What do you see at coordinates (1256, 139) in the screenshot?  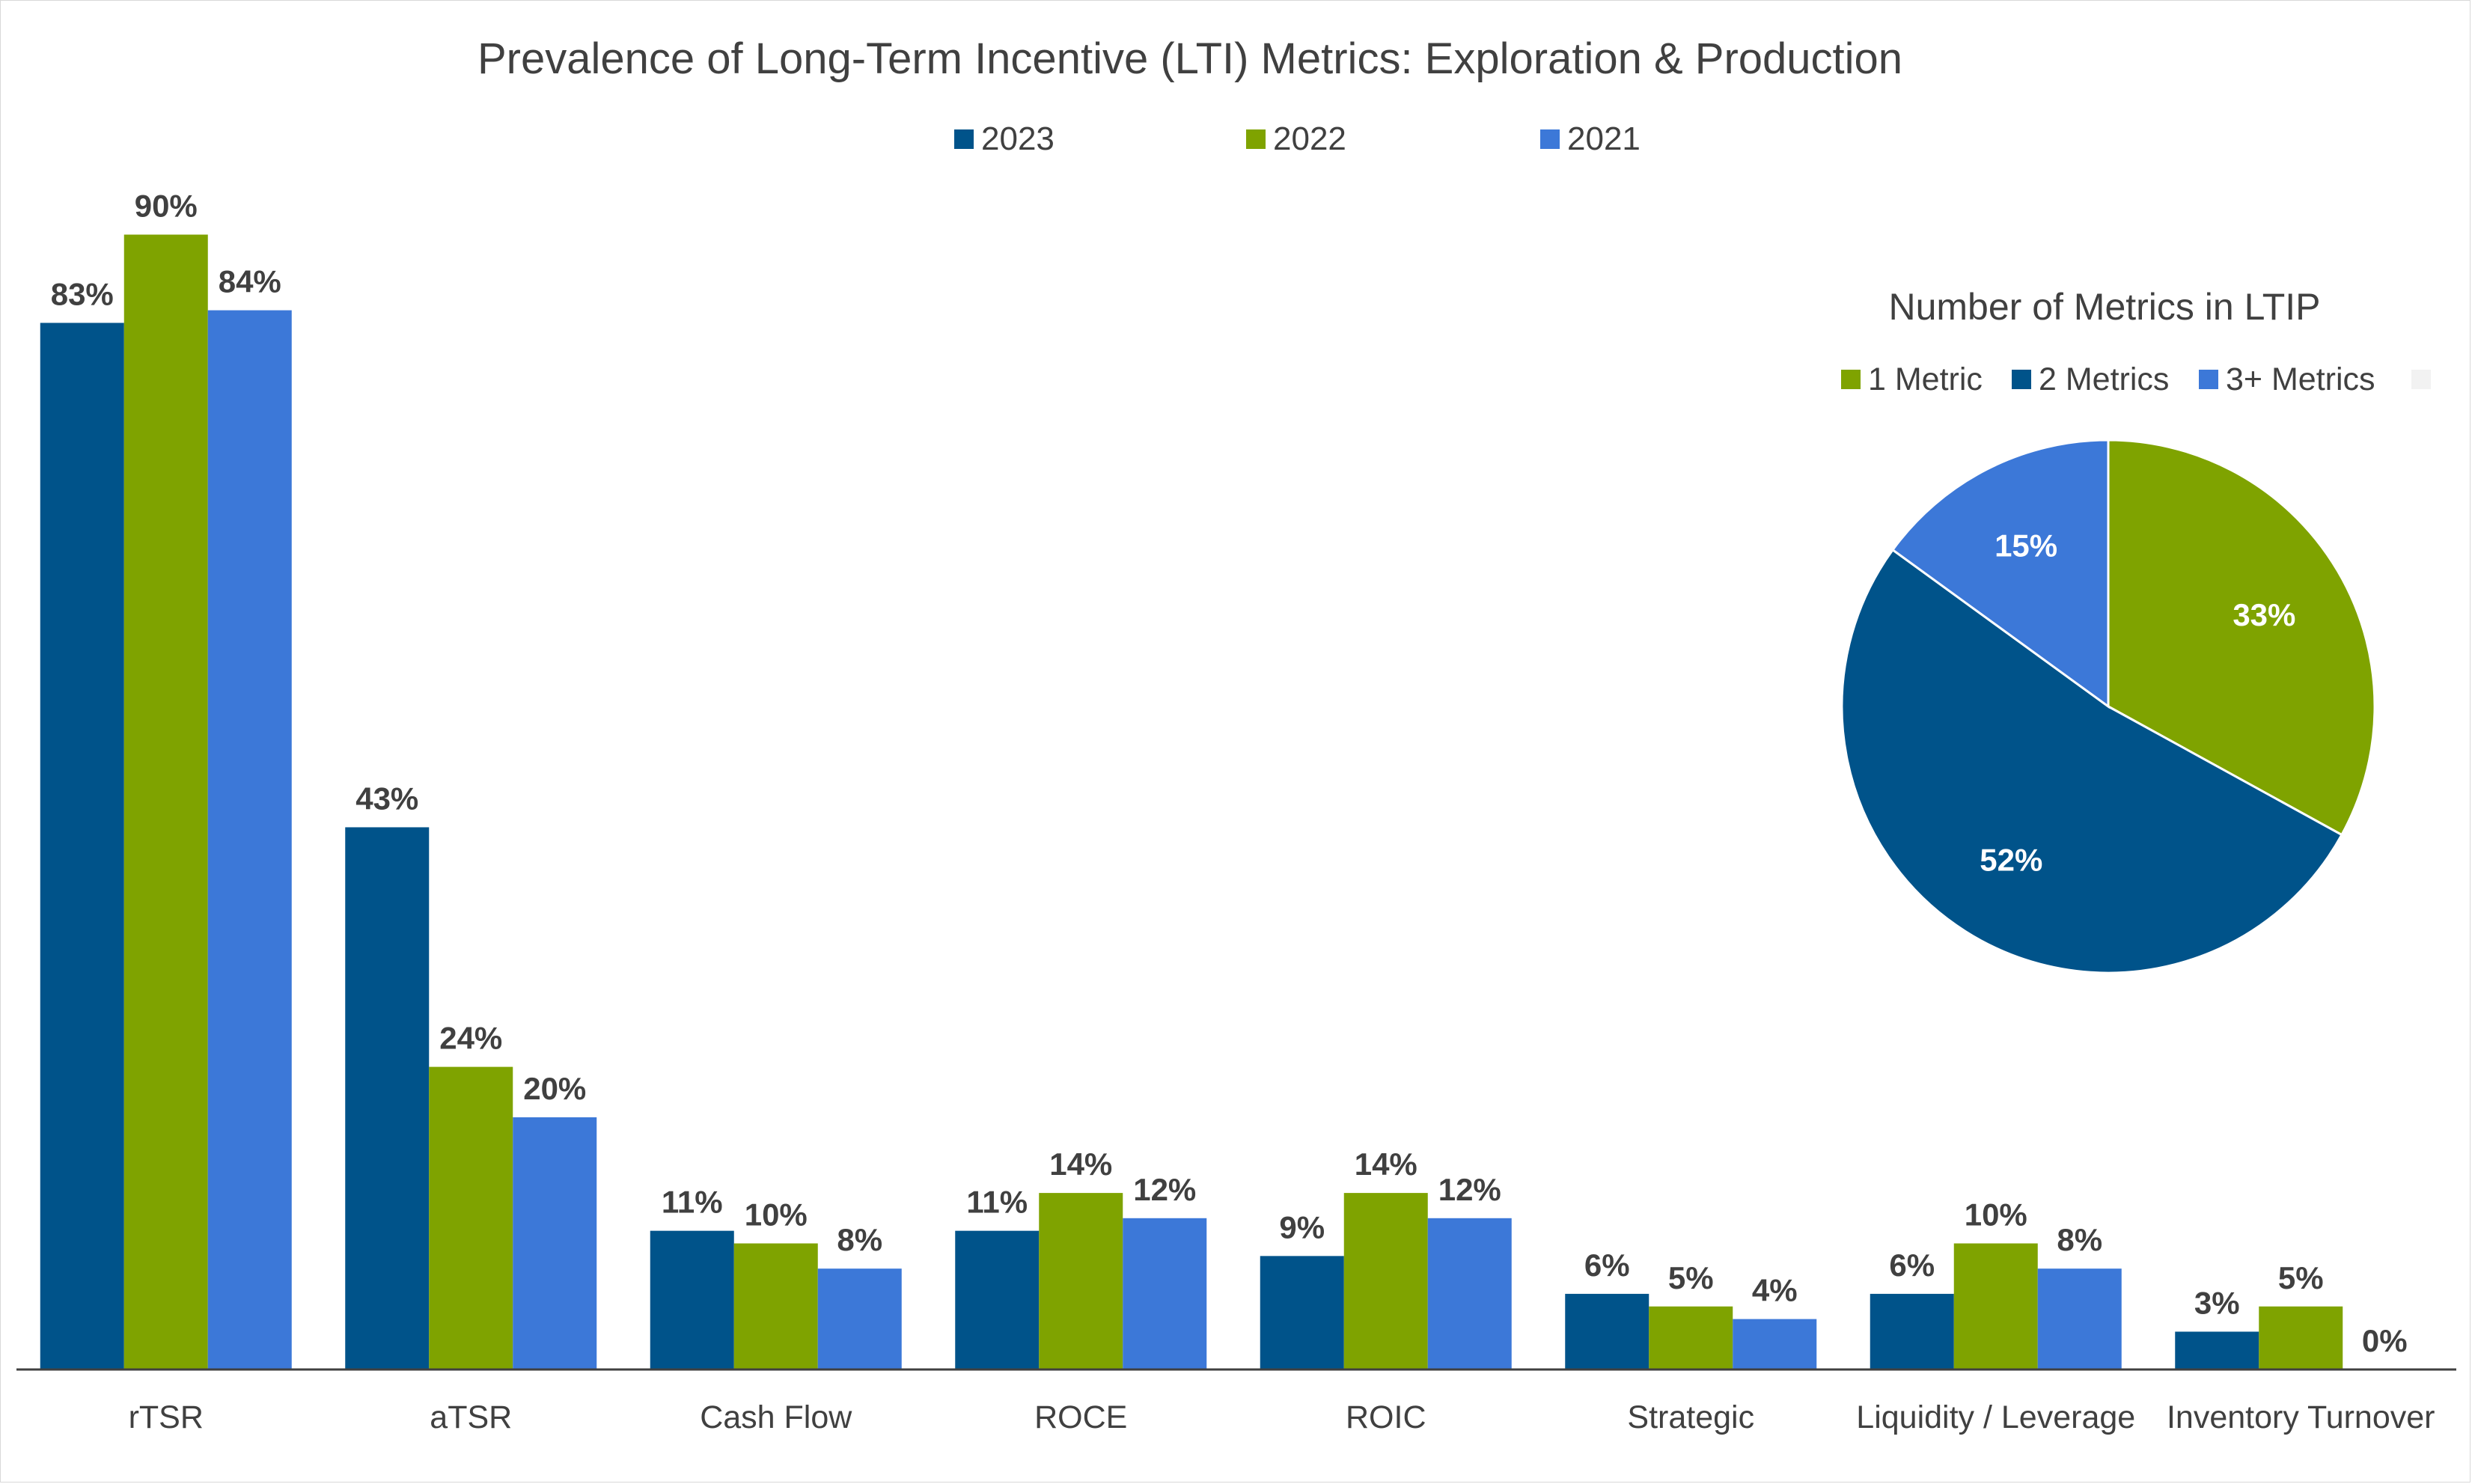 I see `legend-swatch-2022` at bounding box center [1256, 139].